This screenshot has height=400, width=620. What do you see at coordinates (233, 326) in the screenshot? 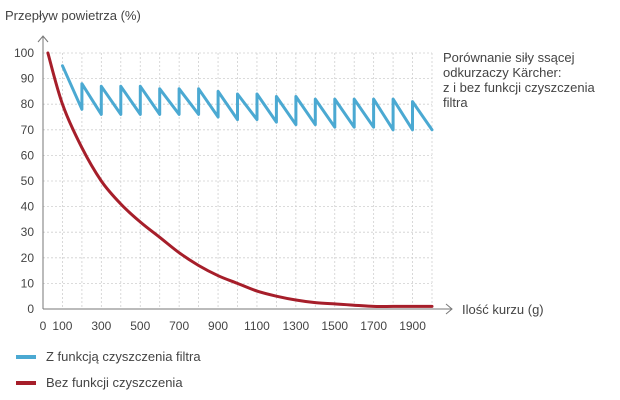
I see `x-tick-labels: 0 100 300 500 700 900 1100 1300 1500 1700 1900` at bounding box center [233, 326].